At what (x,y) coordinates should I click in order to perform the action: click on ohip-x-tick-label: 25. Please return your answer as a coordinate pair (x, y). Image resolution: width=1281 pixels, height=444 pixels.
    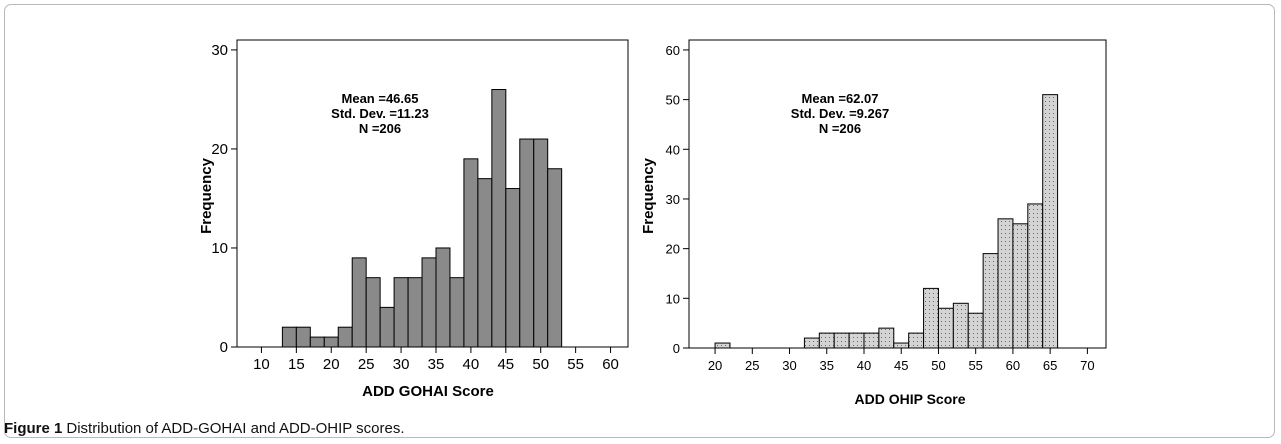
    Looking at the image, I should click on (752, 365).